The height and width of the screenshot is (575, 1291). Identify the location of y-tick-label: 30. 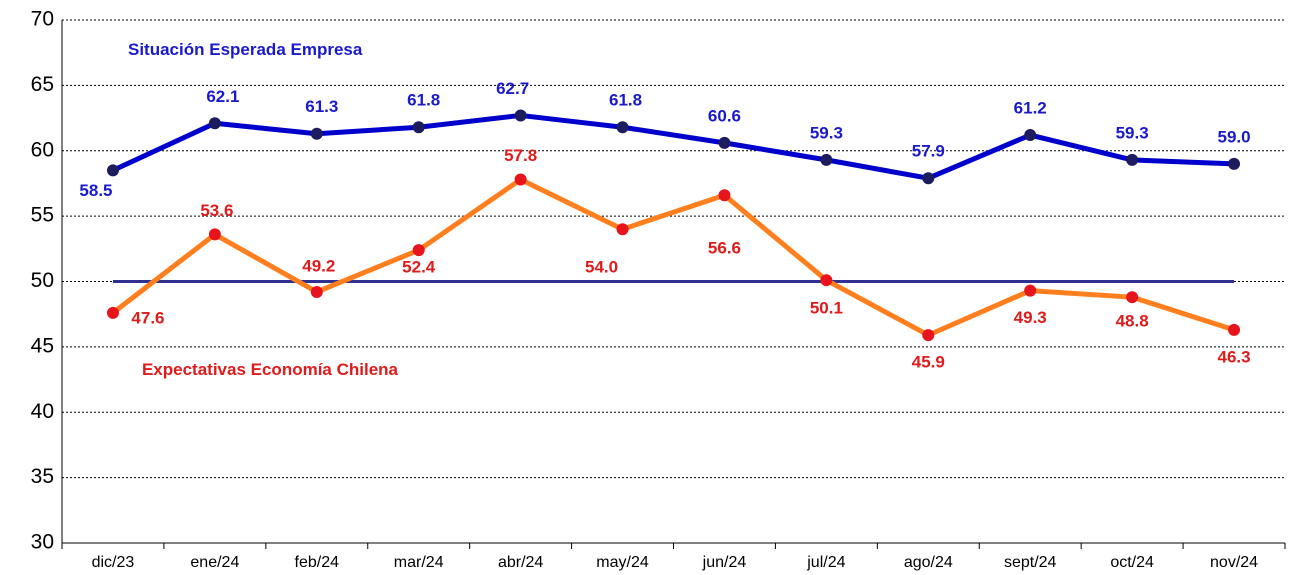
(42, 542).